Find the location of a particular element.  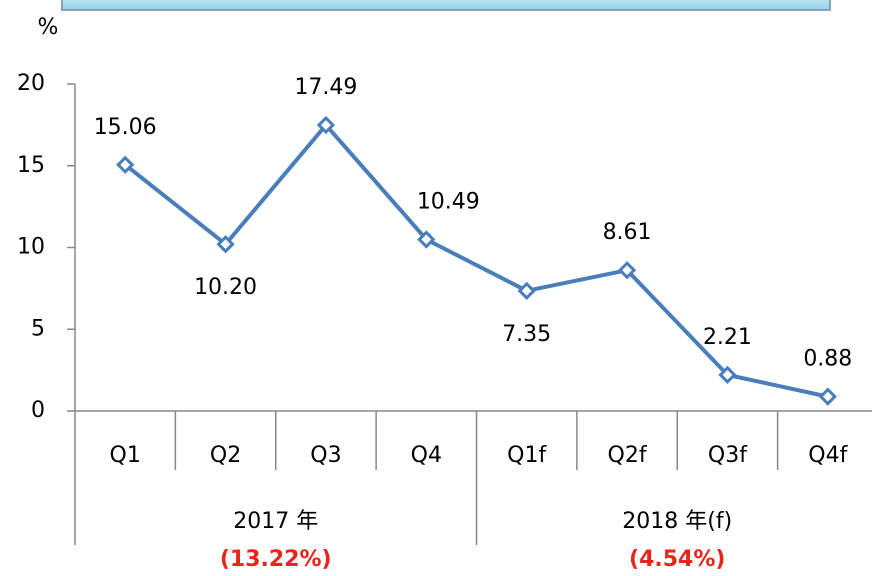

x-tick-label: Q1 is located at coordinates (125, 455).